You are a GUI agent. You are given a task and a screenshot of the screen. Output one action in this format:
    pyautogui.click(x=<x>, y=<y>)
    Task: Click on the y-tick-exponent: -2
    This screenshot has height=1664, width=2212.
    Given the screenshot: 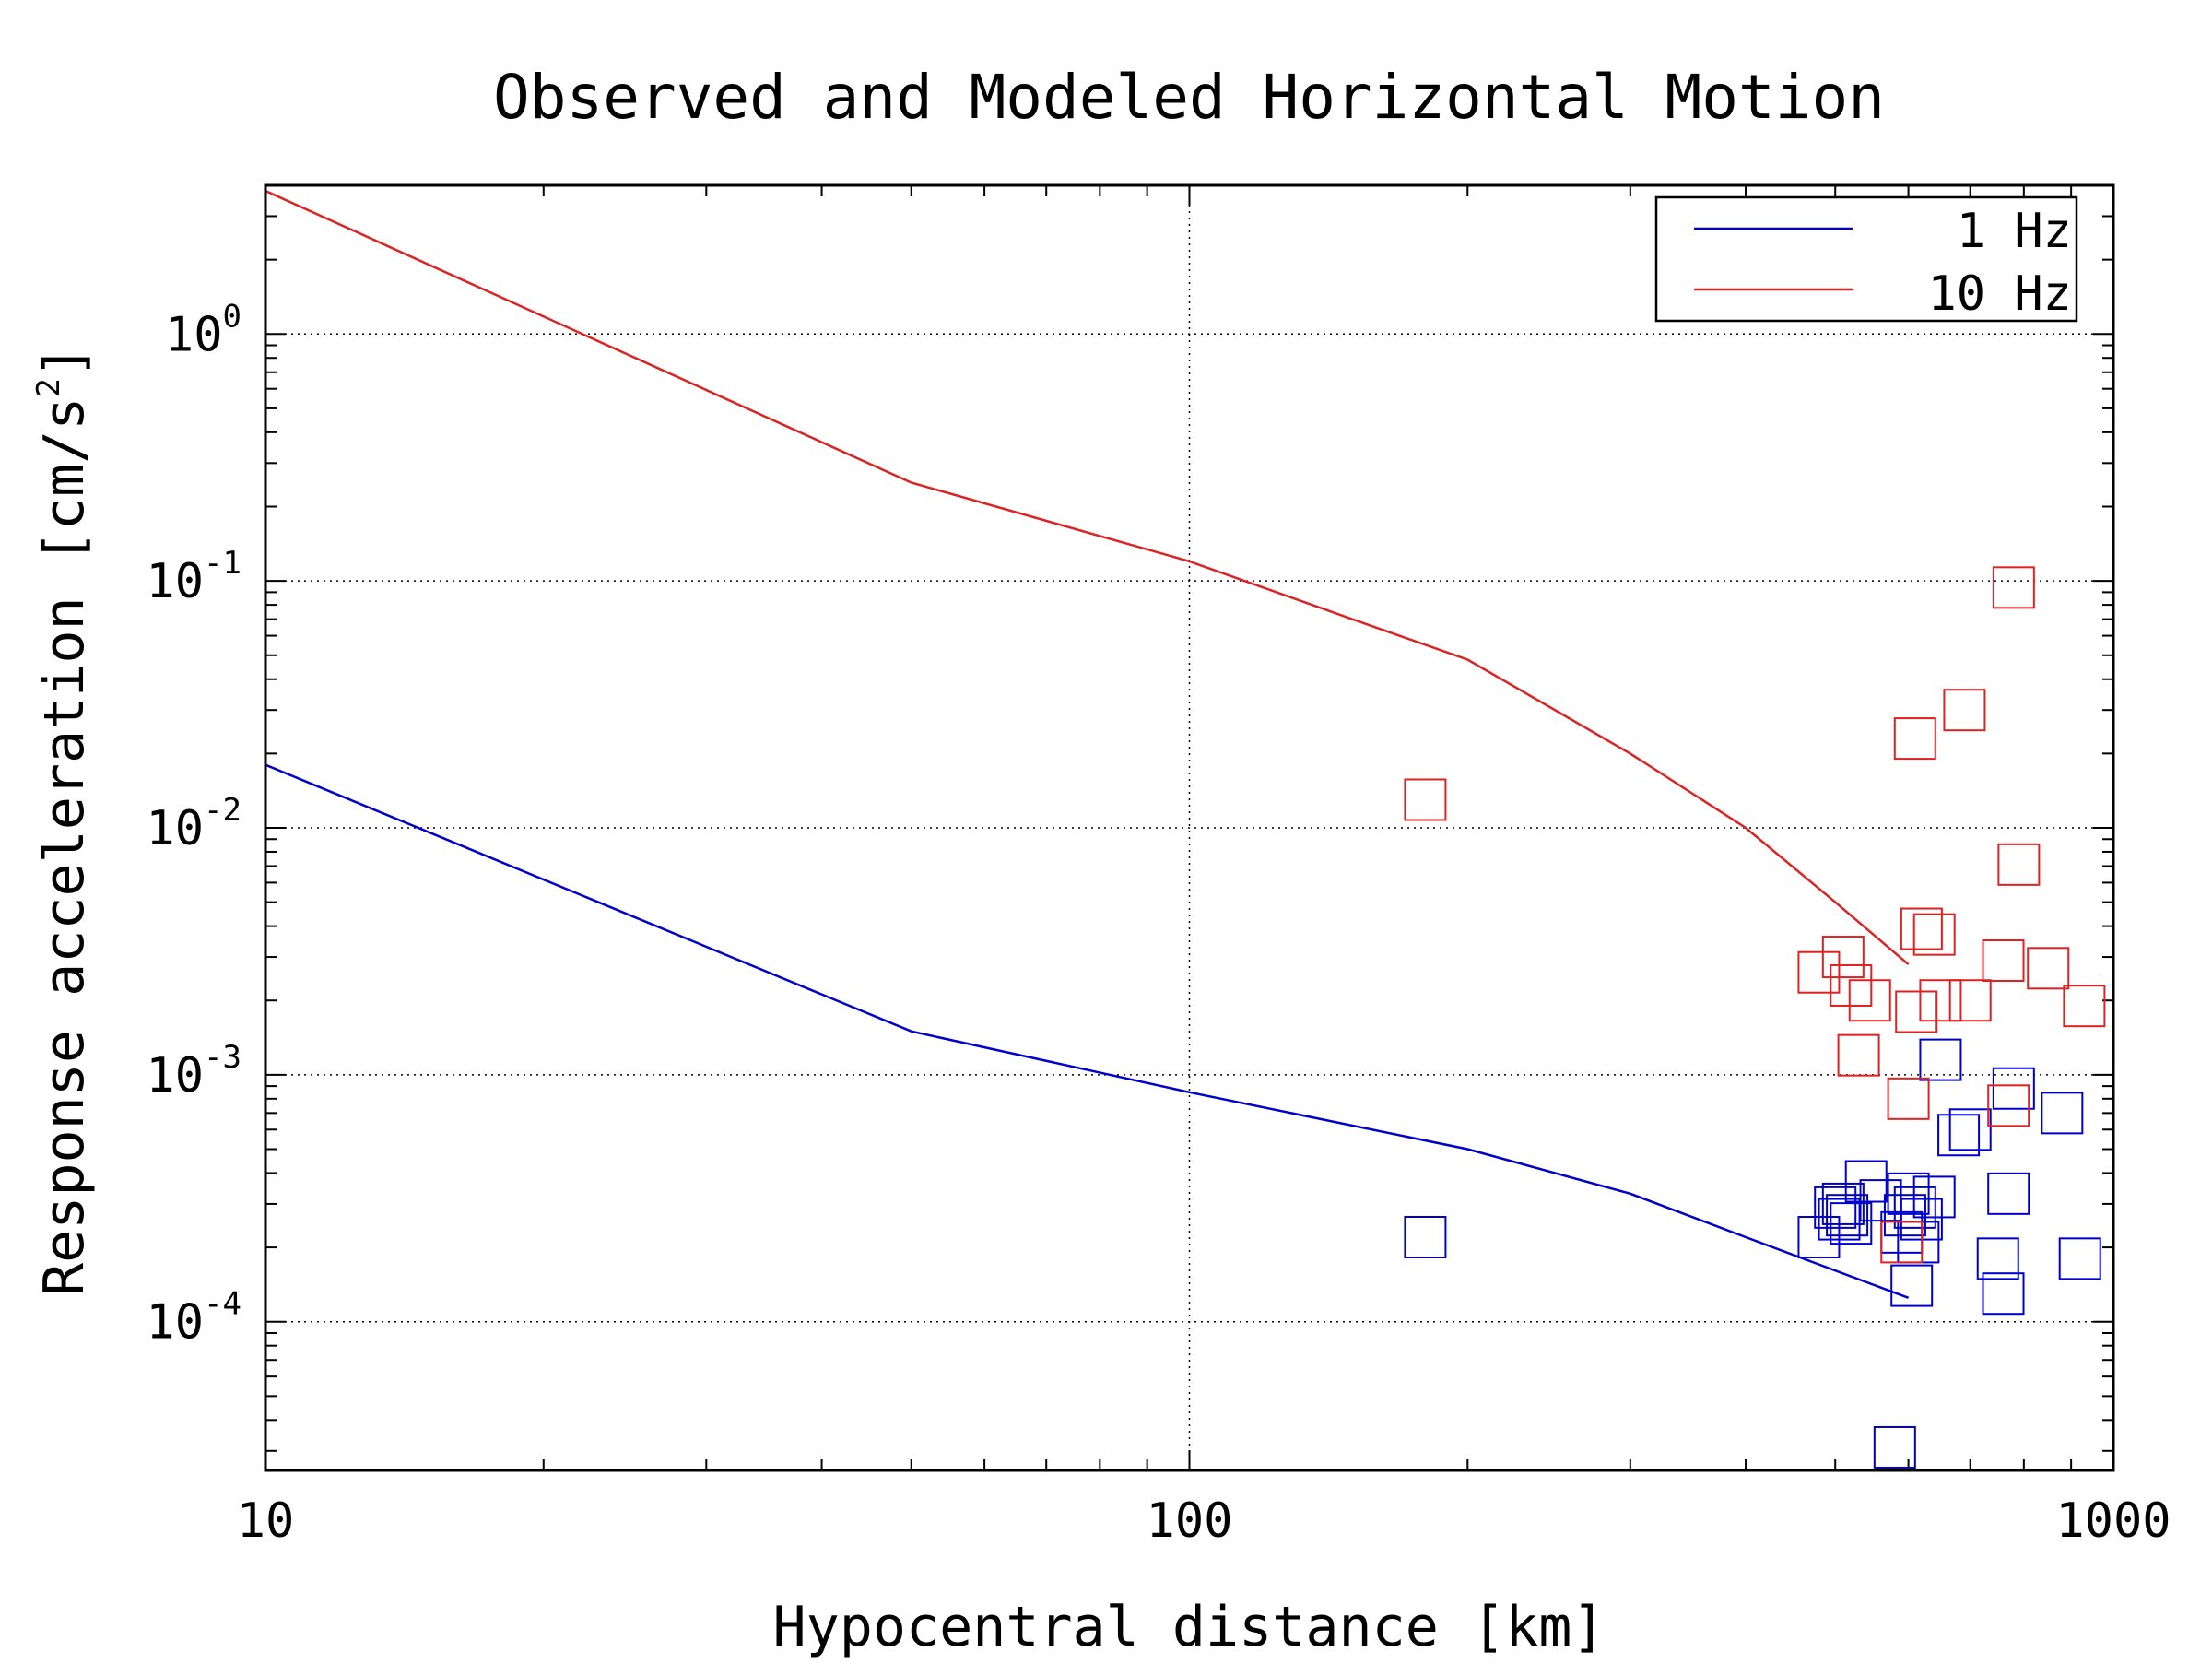 What is the action you would take?
    pyautogui.click(x=222, y=810)
    